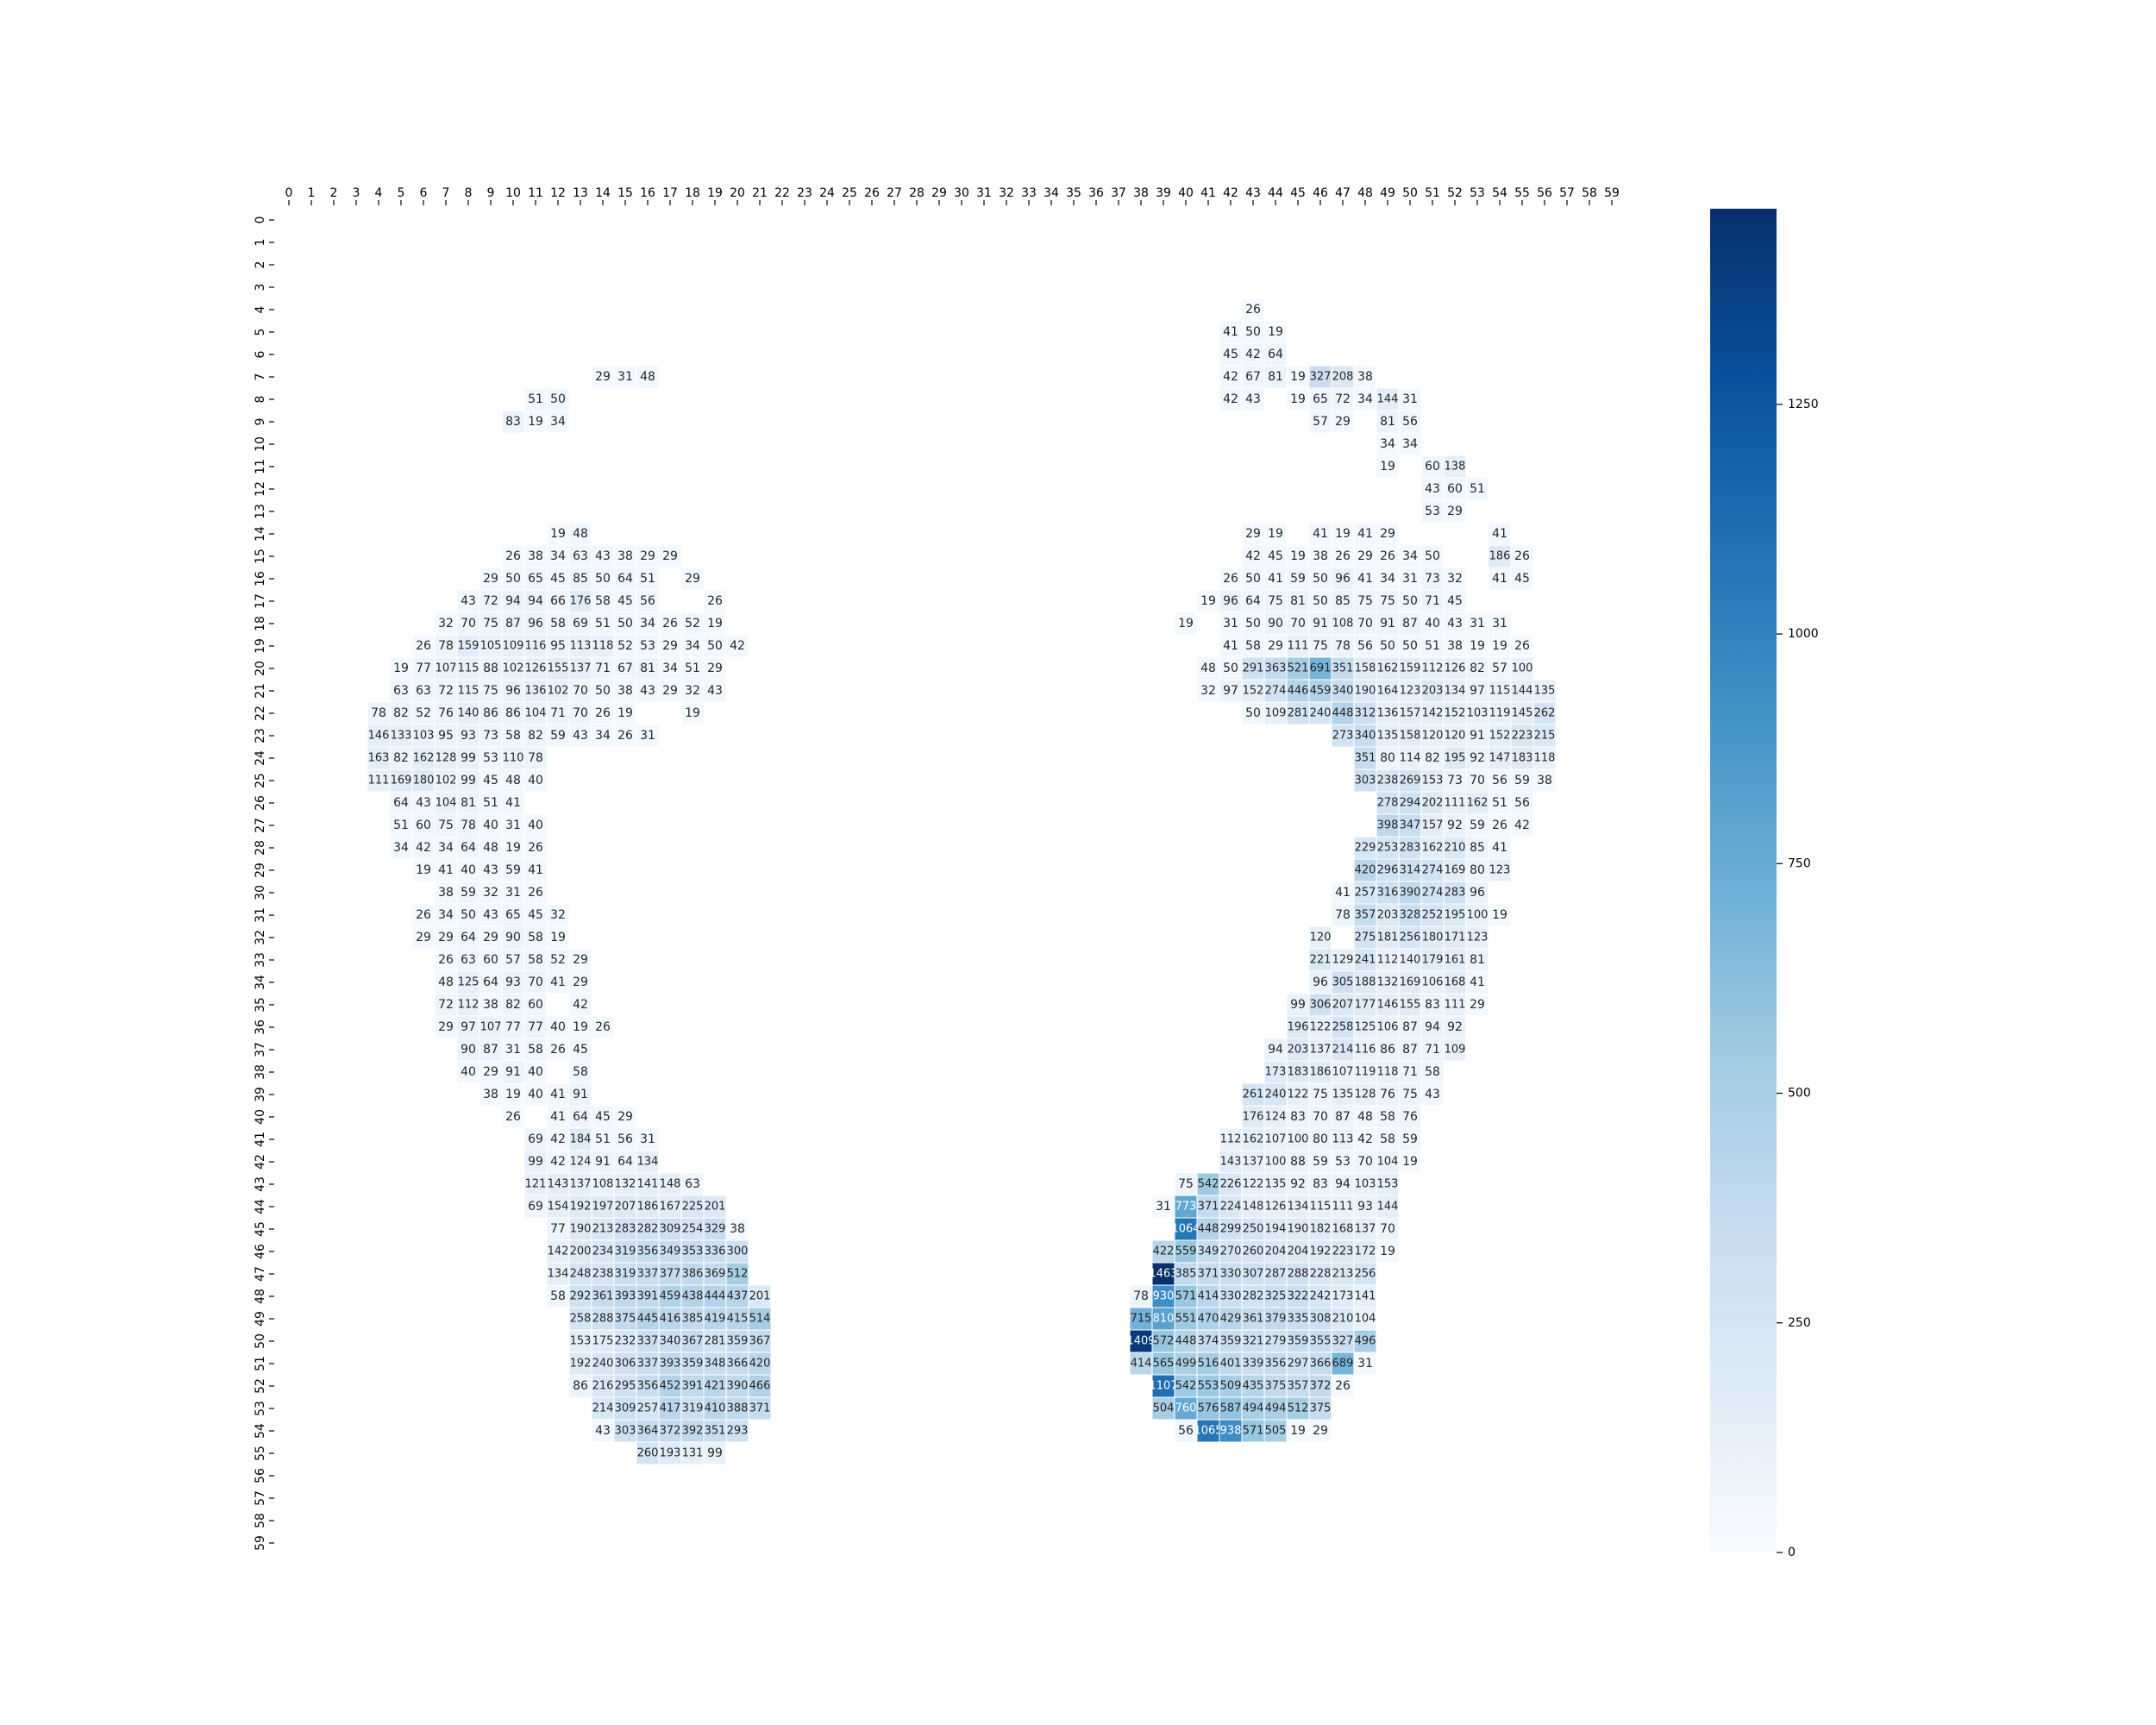  Describe the element at coordinates (1276, 1139) in the screenshot. I see `cell-value-label: 107` at that location.